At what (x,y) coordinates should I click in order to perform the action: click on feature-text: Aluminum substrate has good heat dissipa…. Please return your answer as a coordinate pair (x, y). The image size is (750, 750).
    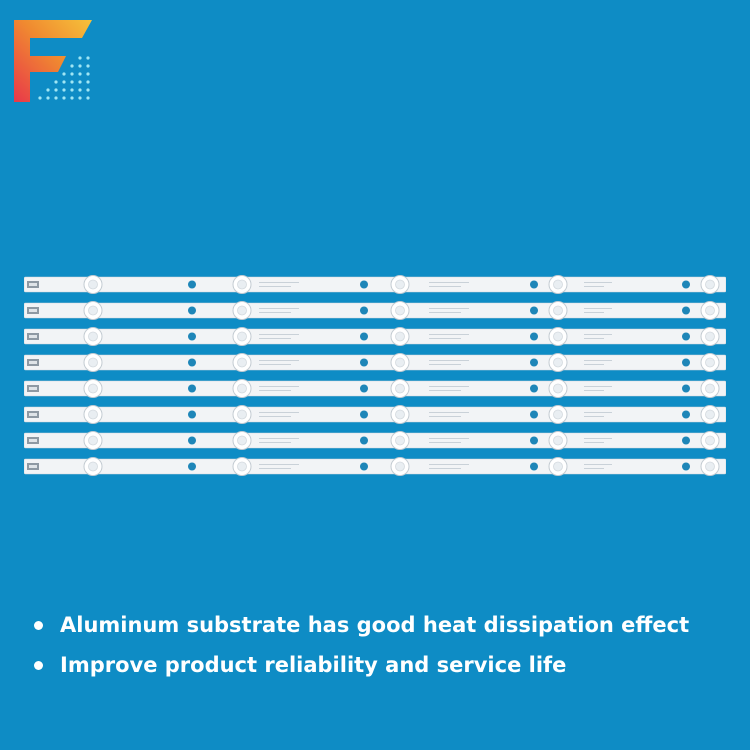
    Looking at the image, I should click on (375, 625).